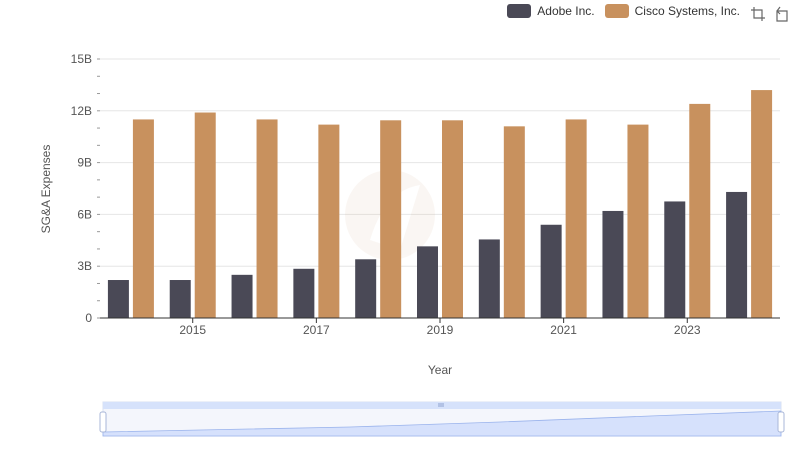 The image size is (800, 461). Describe the element at coordinates (316, 330) in the screenshot. I see `x-tick-label: 2017` at that location.